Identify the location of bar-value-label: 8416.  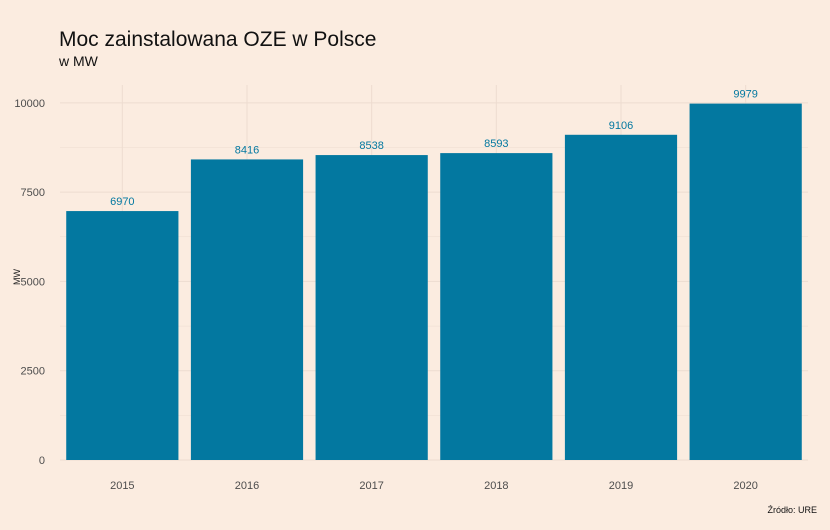
(247, 150).